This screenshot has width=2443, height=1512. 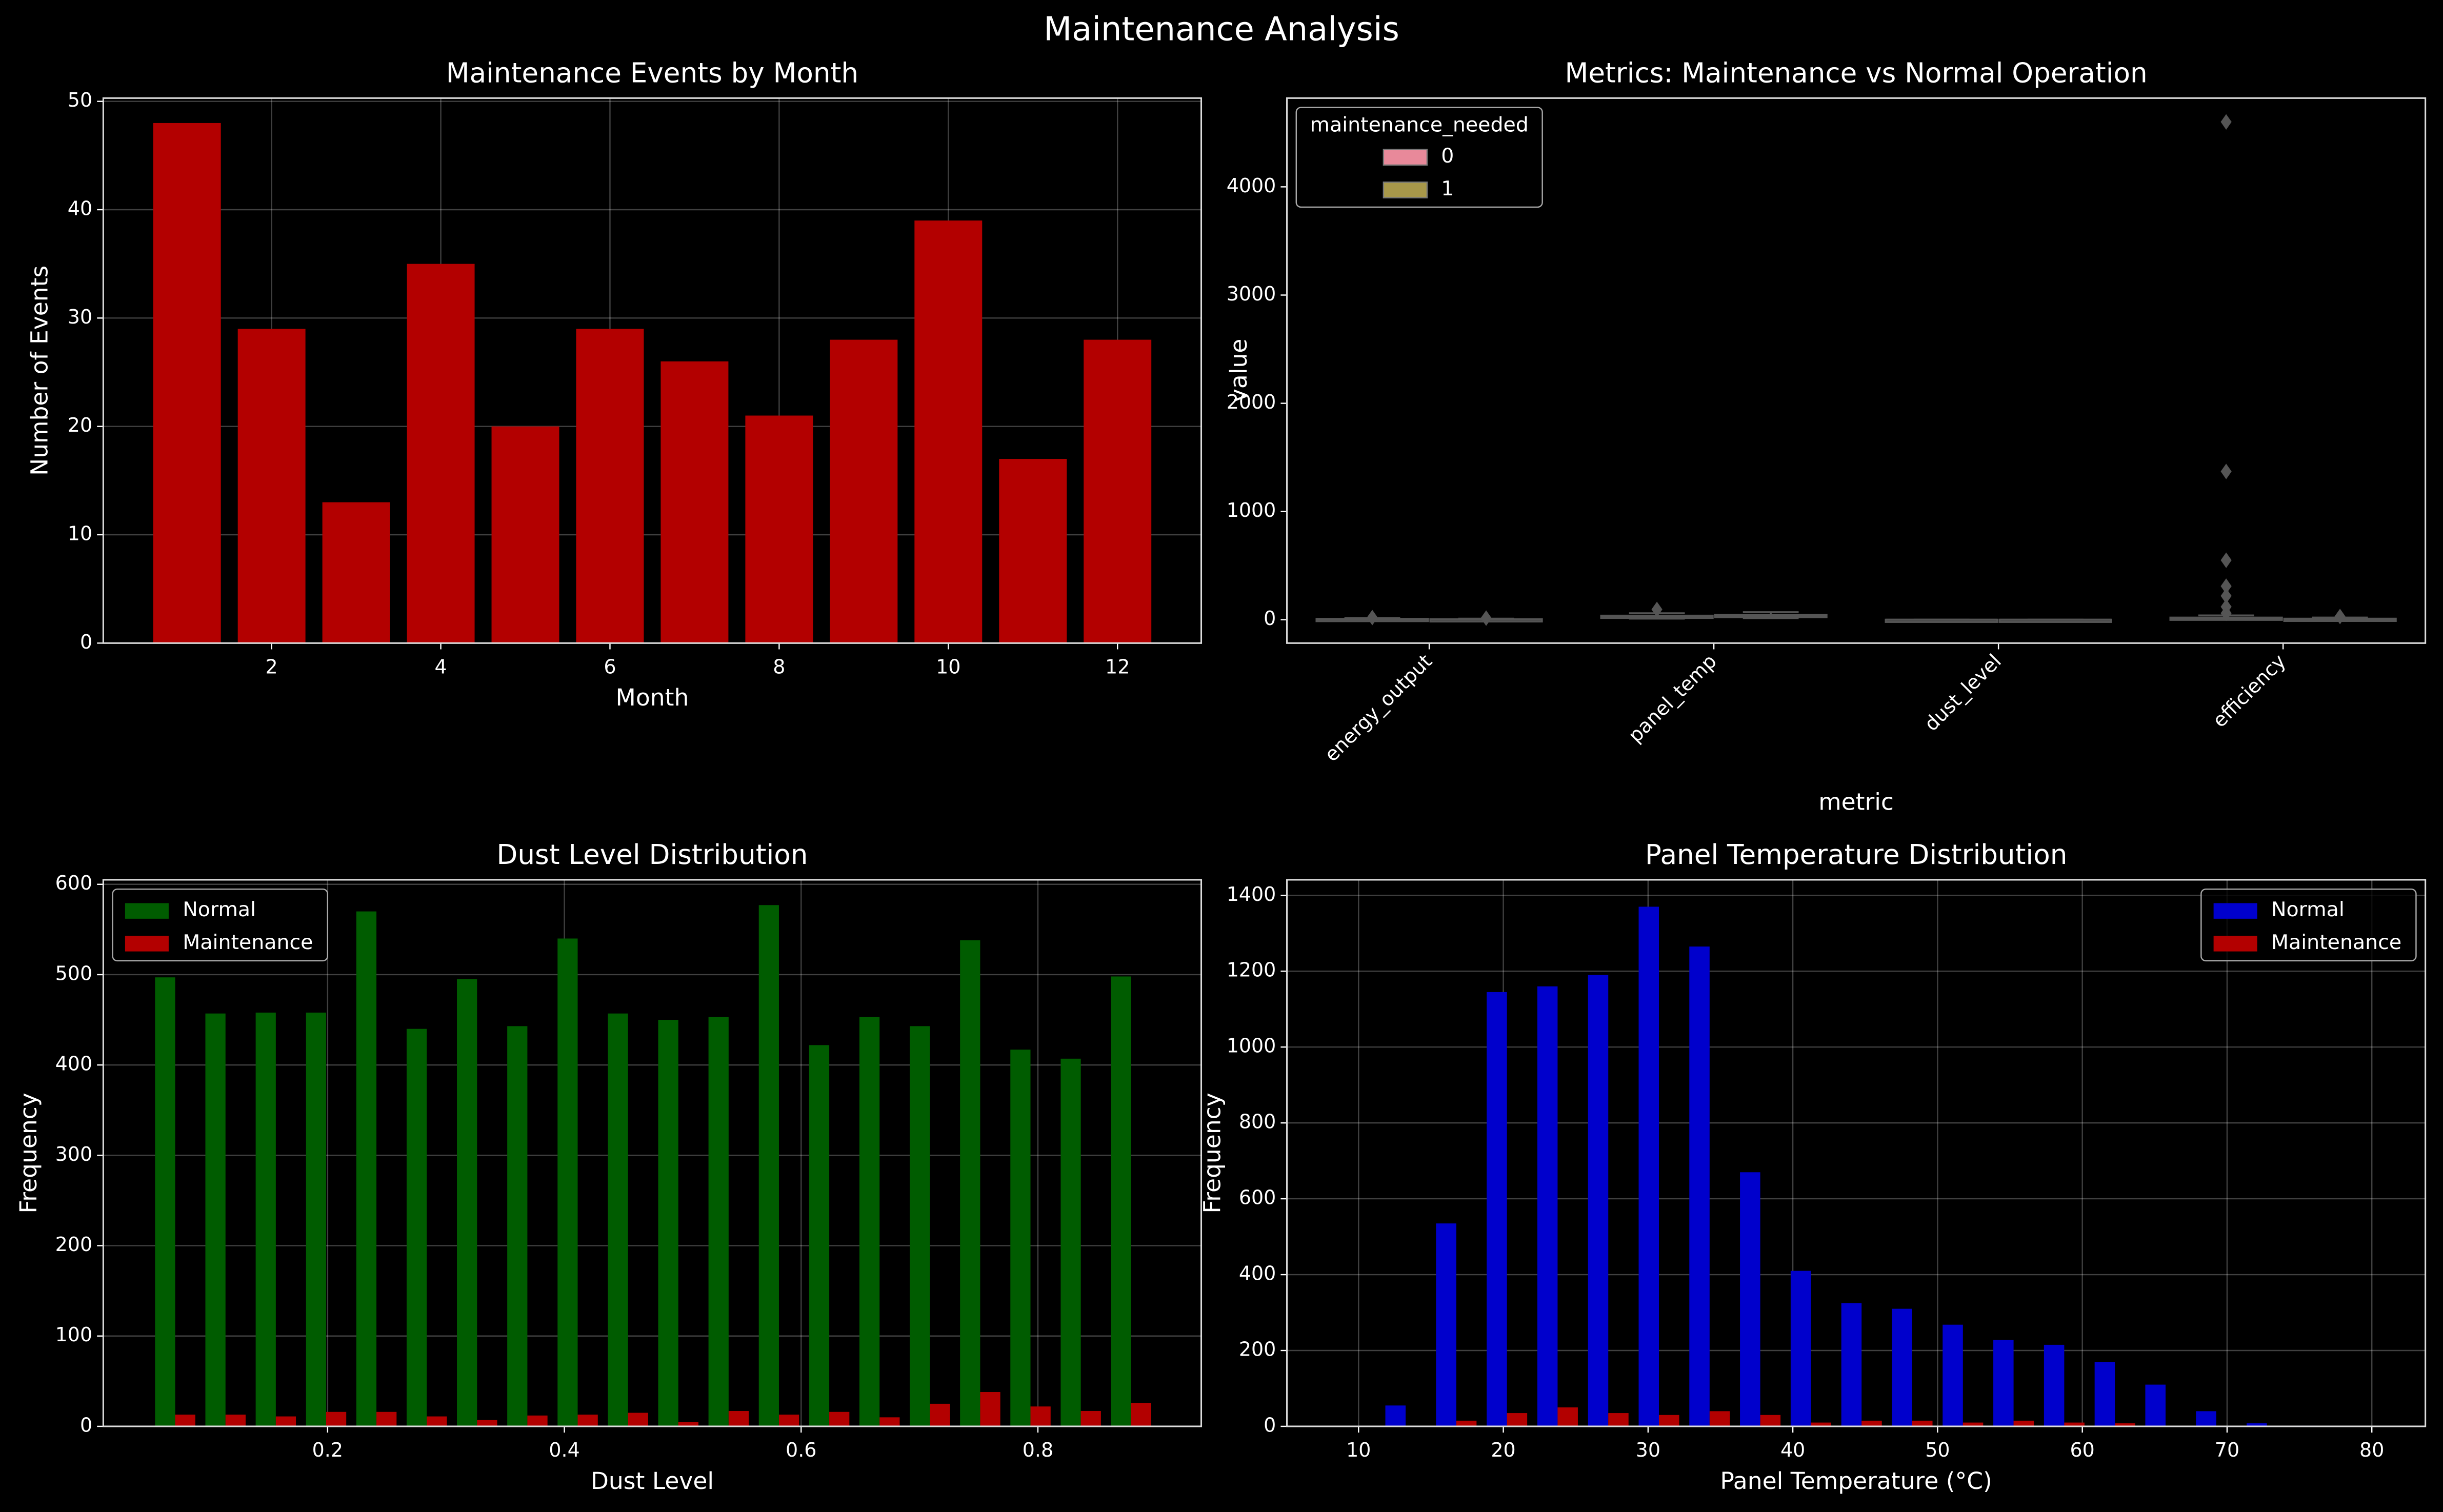 What do you see at coordinates (1648, 1450) in the screenshot?
I see `x-tick-label: 30` at bounding box center [1648, 1450].